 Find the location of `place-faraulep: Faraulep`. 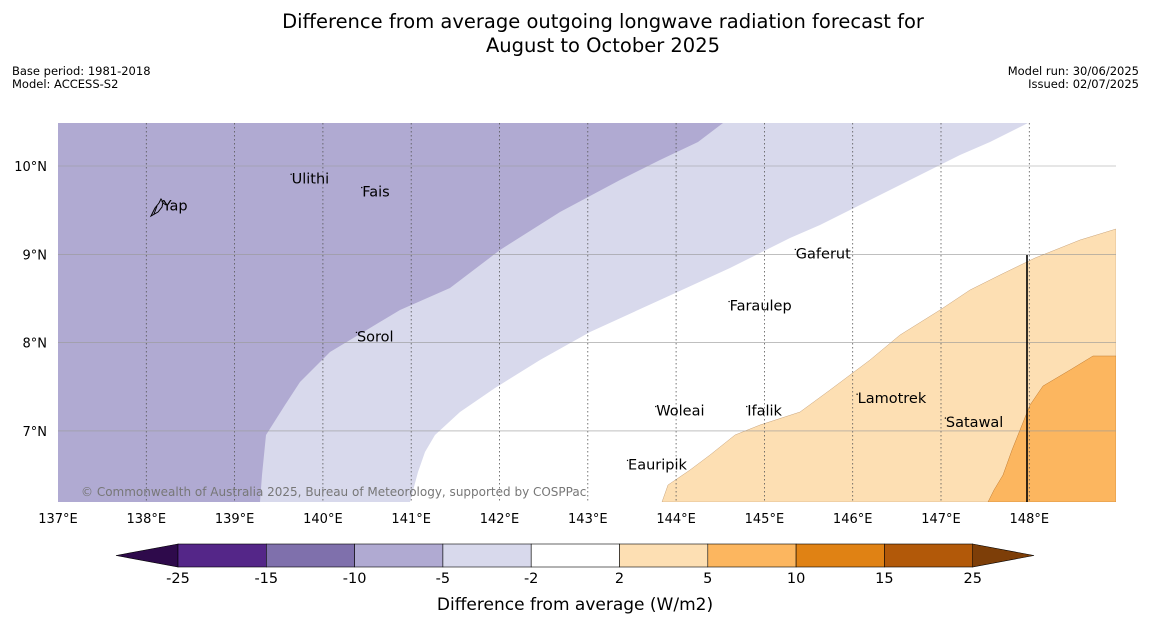

place-faraulep: Faraulep is located at coordinates (760, 307).